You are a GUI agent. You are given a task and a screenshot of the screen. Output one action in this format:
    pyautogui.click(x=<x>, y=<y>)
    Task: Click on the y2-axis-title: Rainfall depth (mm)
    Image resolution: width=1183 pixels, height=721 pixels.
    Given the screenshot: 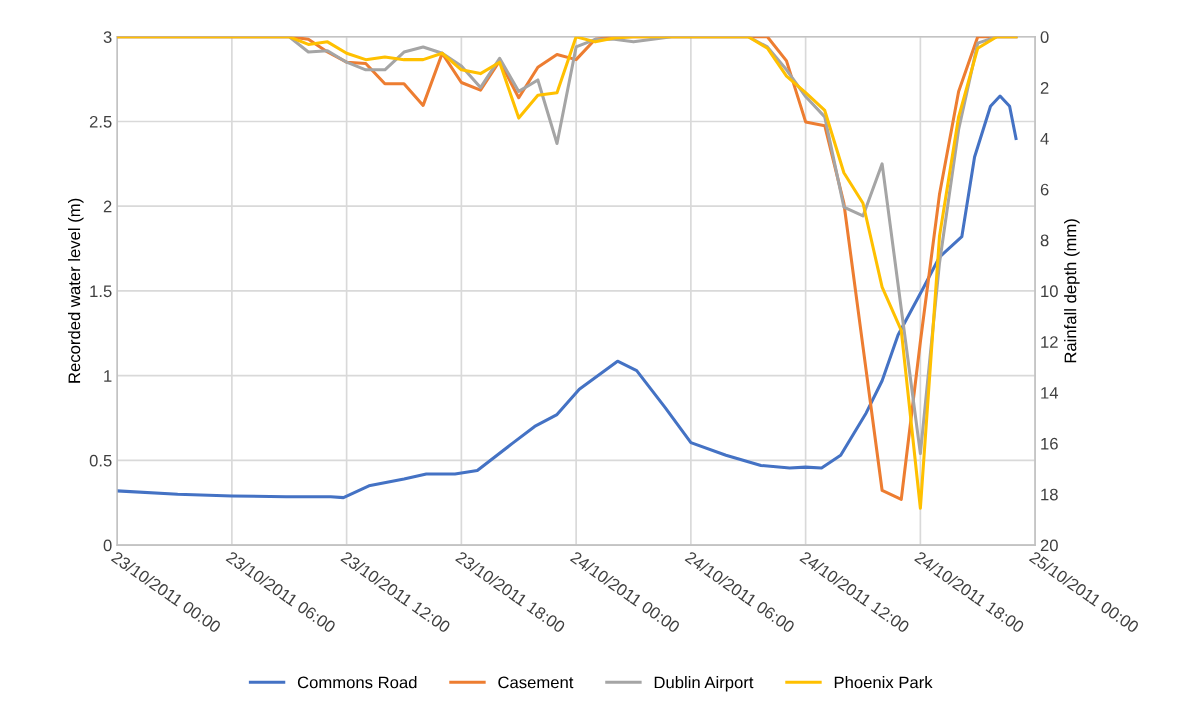 What is the action you would take?
    pyautogui.click(x=1072, y=291)
    